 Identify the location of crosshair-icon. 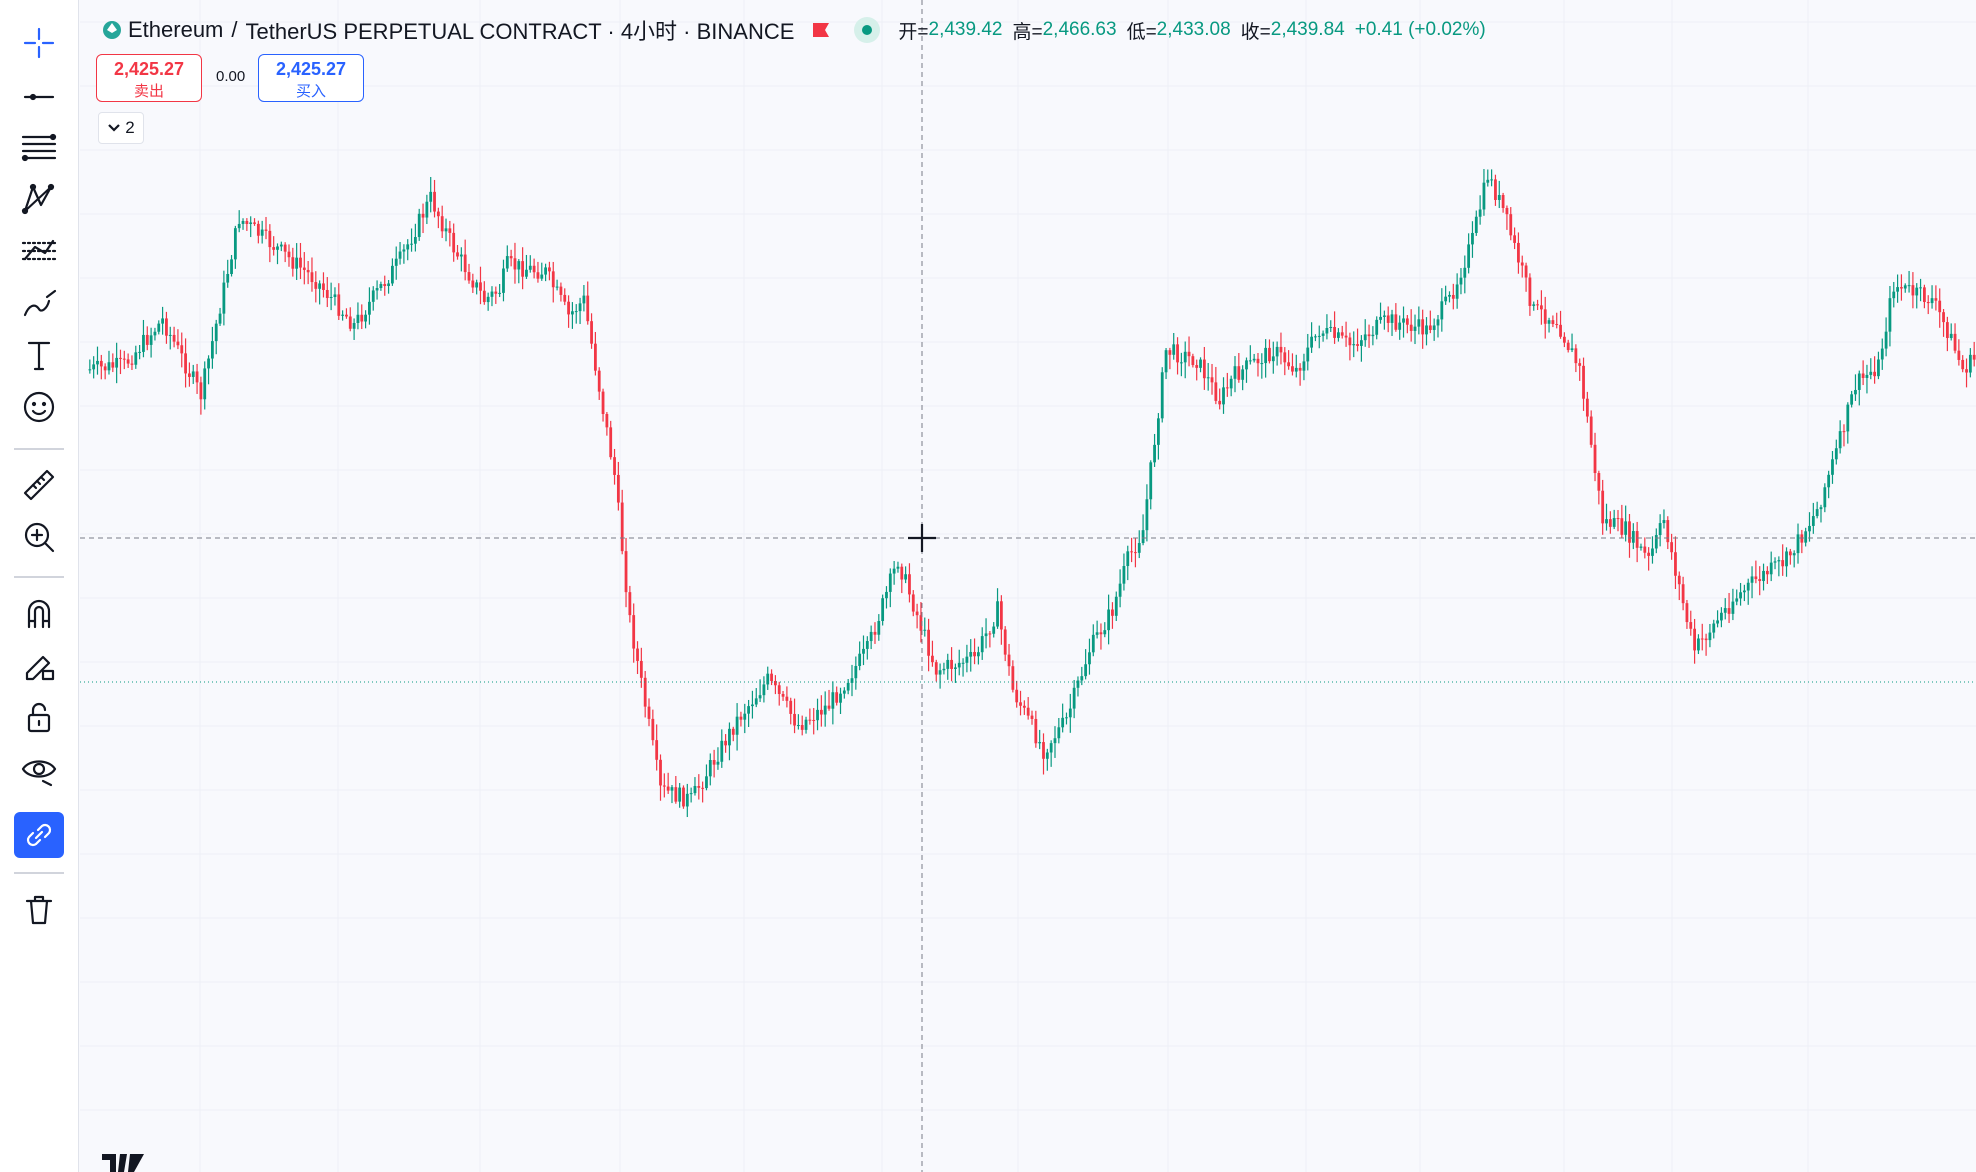
(39, 43).